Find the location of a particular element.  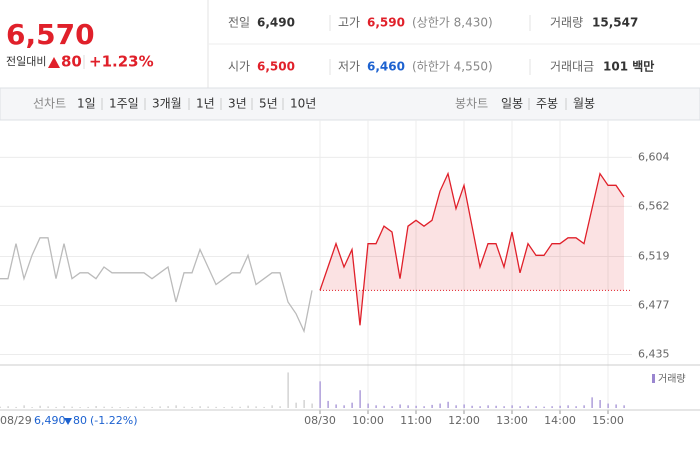

stat-note: (하한가 4,550) is located at coordinates (452, 67).